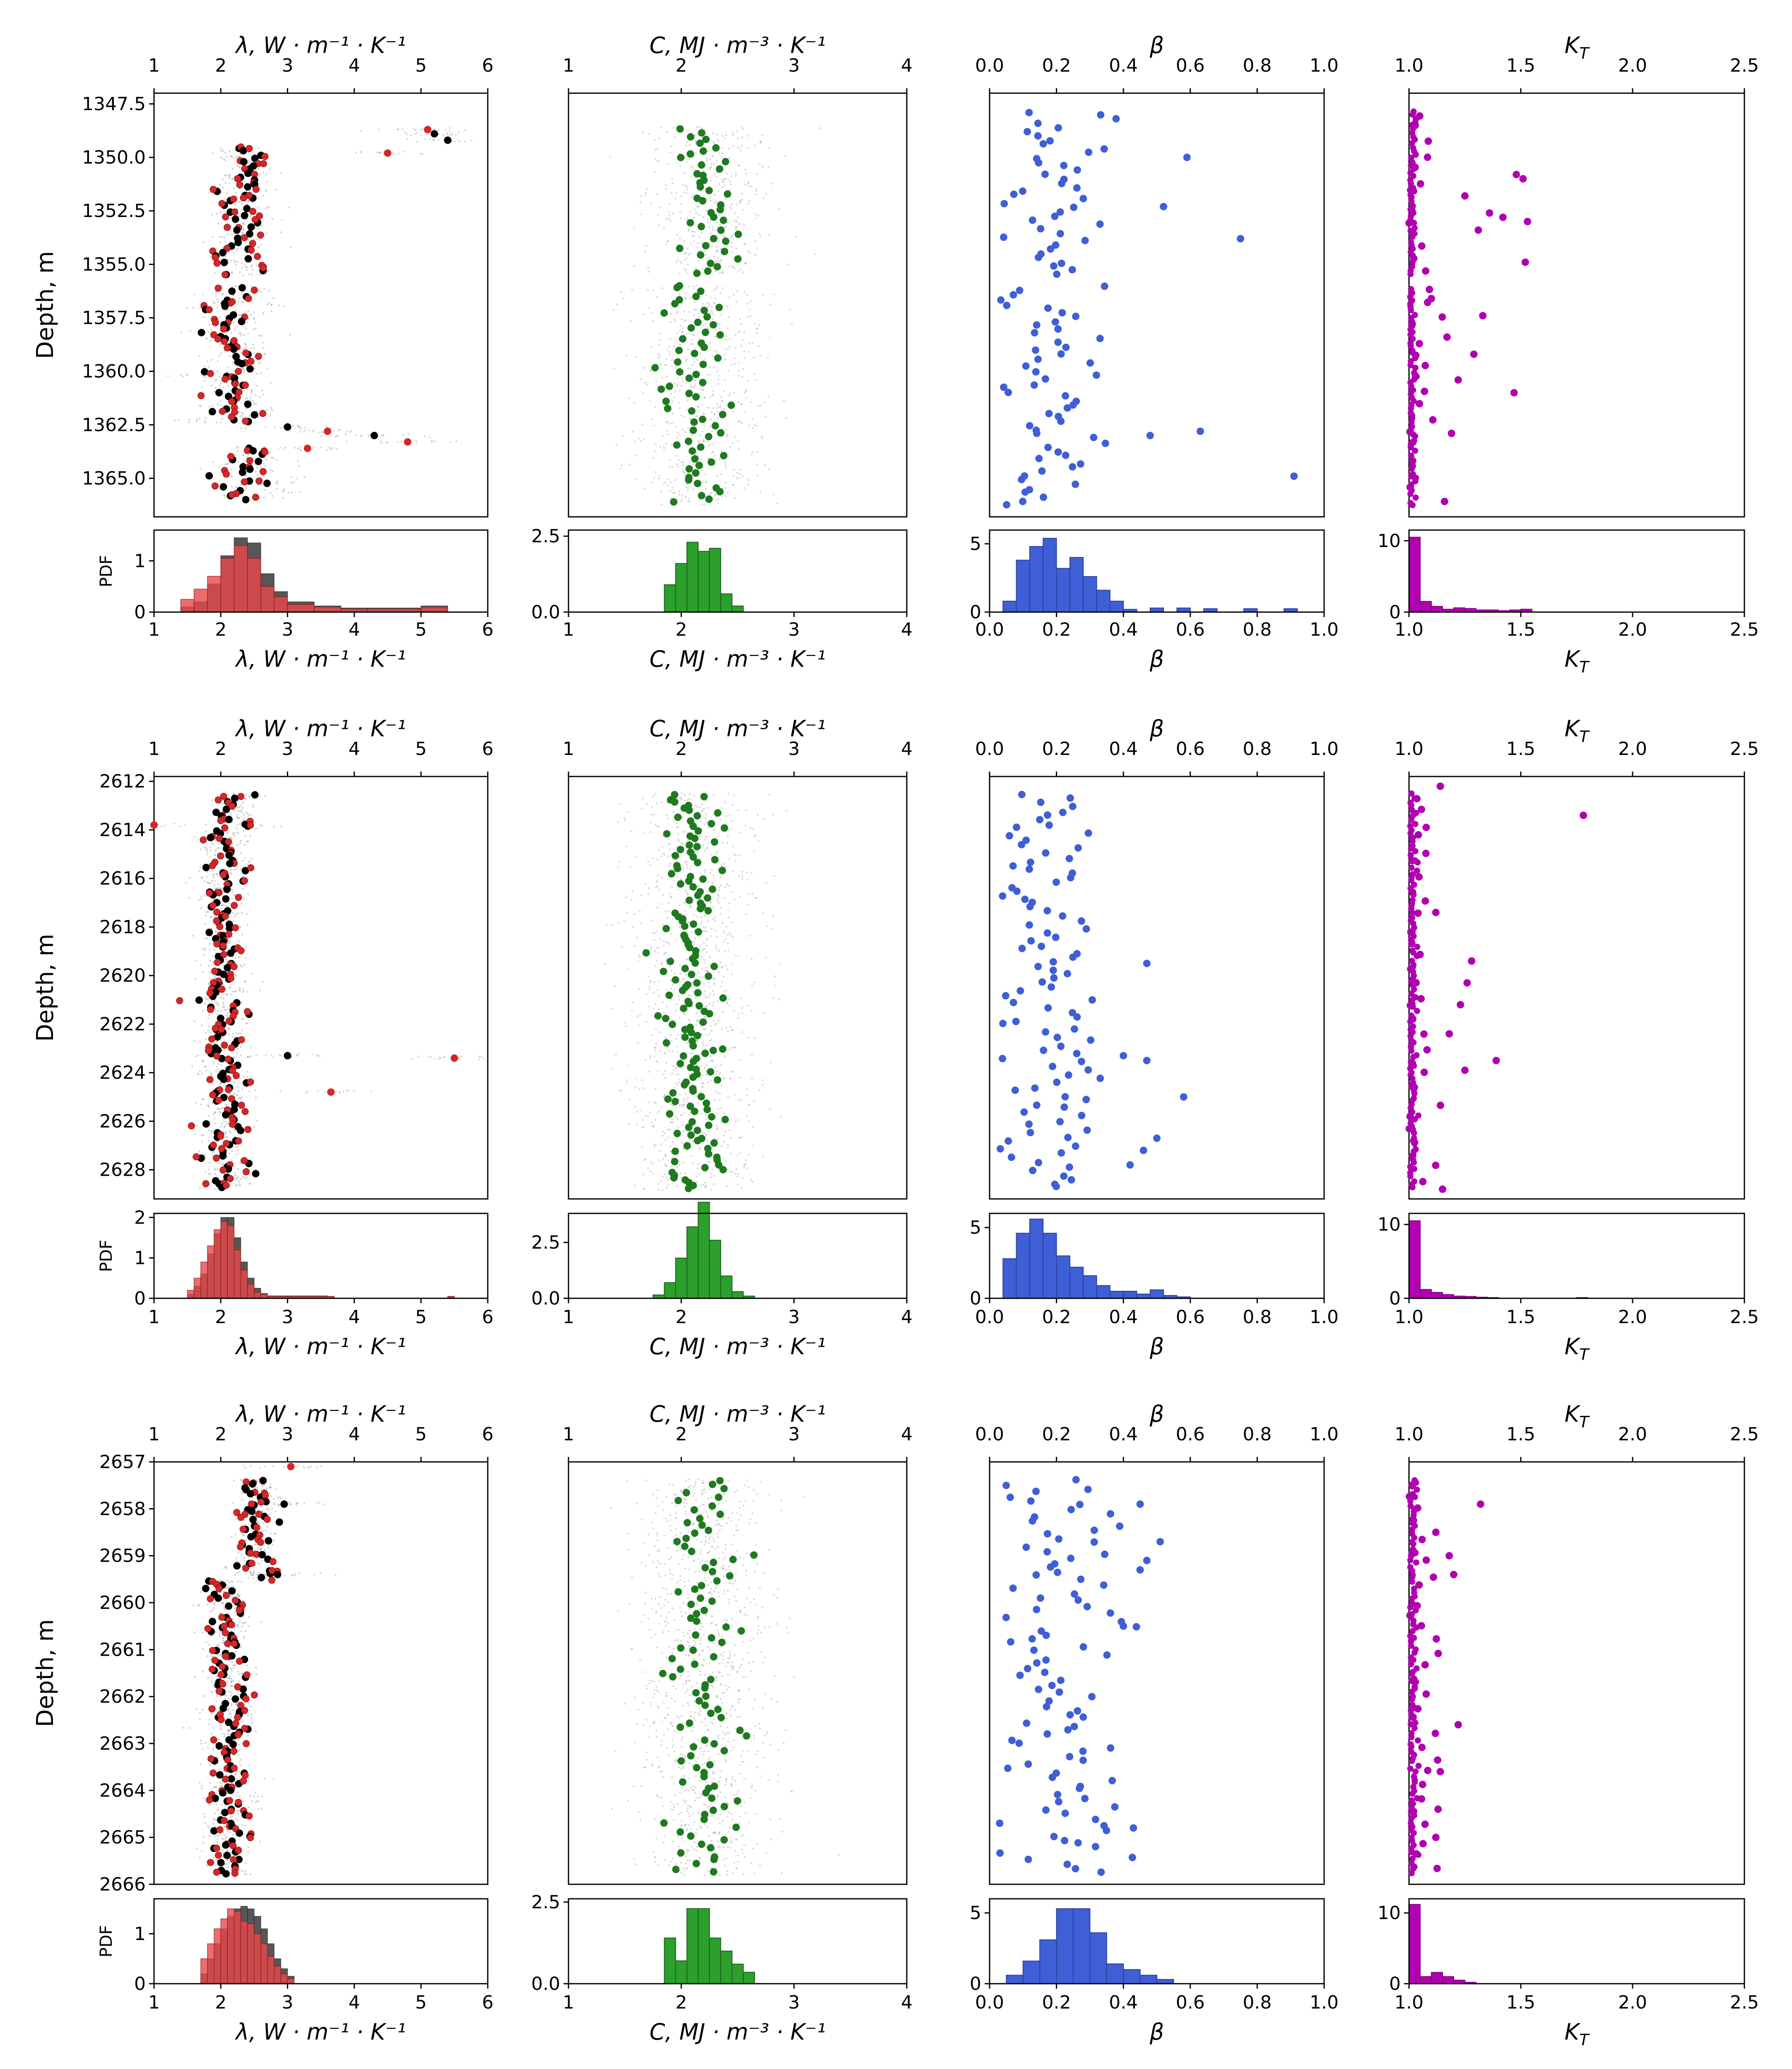  Describe the element at coordinates (307, 448) in the screenshot. I see `lambda-anomaly-point` at that location.